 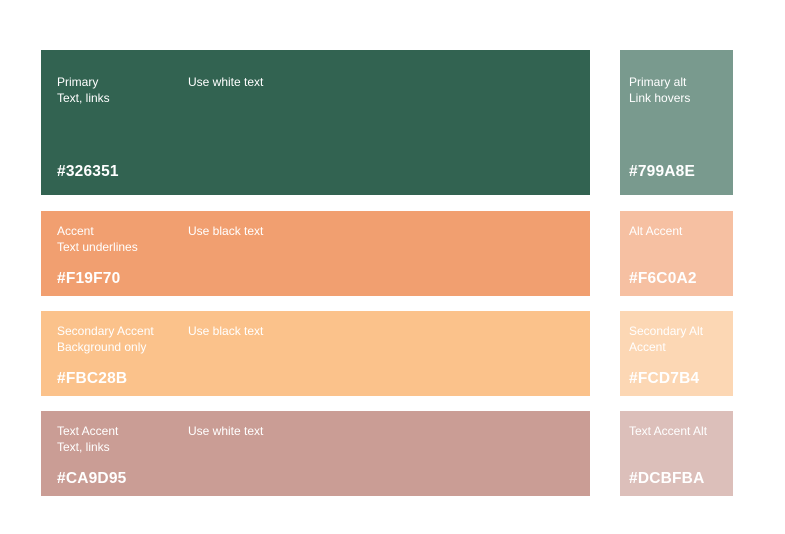 I want to click on swatch-hex: #326351, so click(x=88, y=171).